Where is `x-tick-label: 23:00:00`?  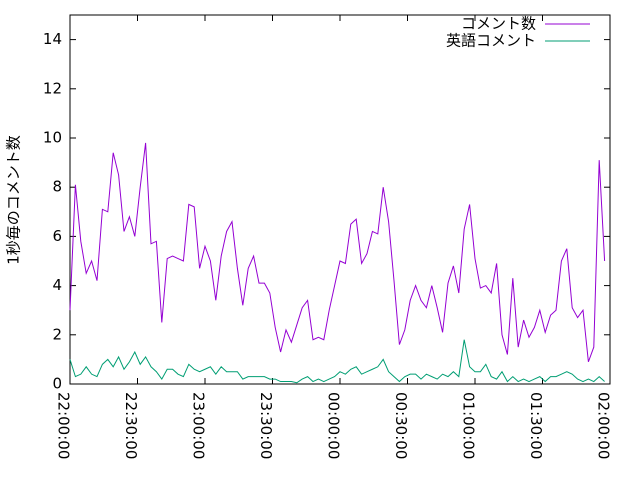
x-tick-label: 23:00:00 is located at coordinates (199, 425).